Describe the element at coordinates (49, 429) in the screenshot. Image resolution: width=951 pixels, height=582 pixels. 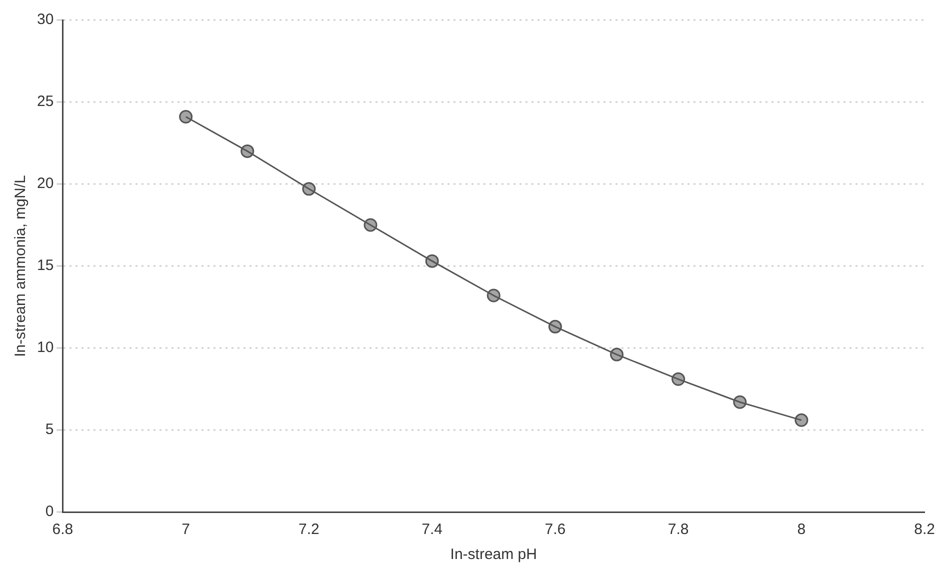
I see `y-tick-label: 5` at that location.